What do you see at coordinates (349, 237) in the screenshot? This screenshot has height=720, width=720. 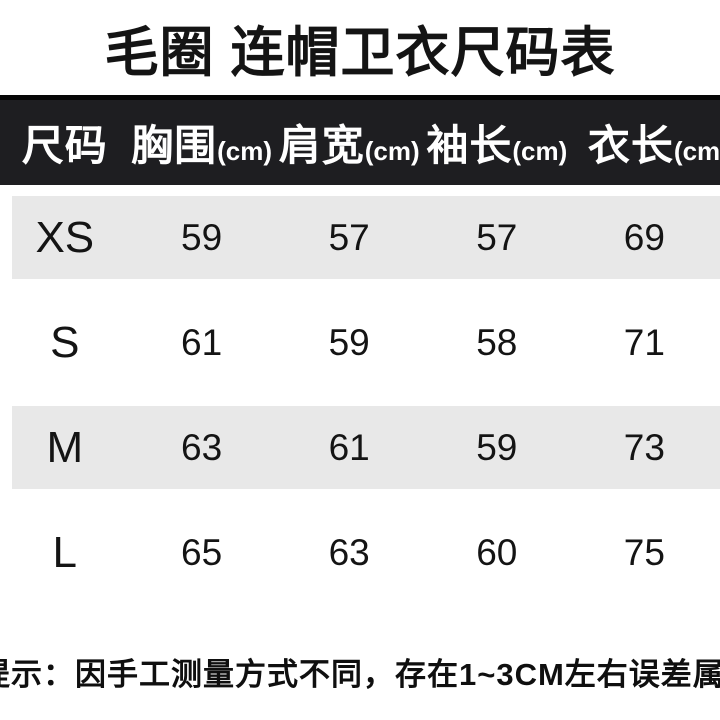 I see `shoulder-cell: 57` at bounding box center [349, 237].